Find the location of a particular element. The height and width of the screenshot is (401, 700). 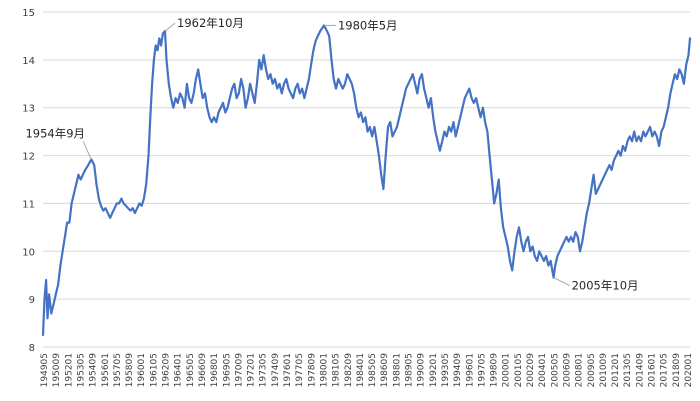

x-tick-label: 200905 is located at coordinates (592, 370).